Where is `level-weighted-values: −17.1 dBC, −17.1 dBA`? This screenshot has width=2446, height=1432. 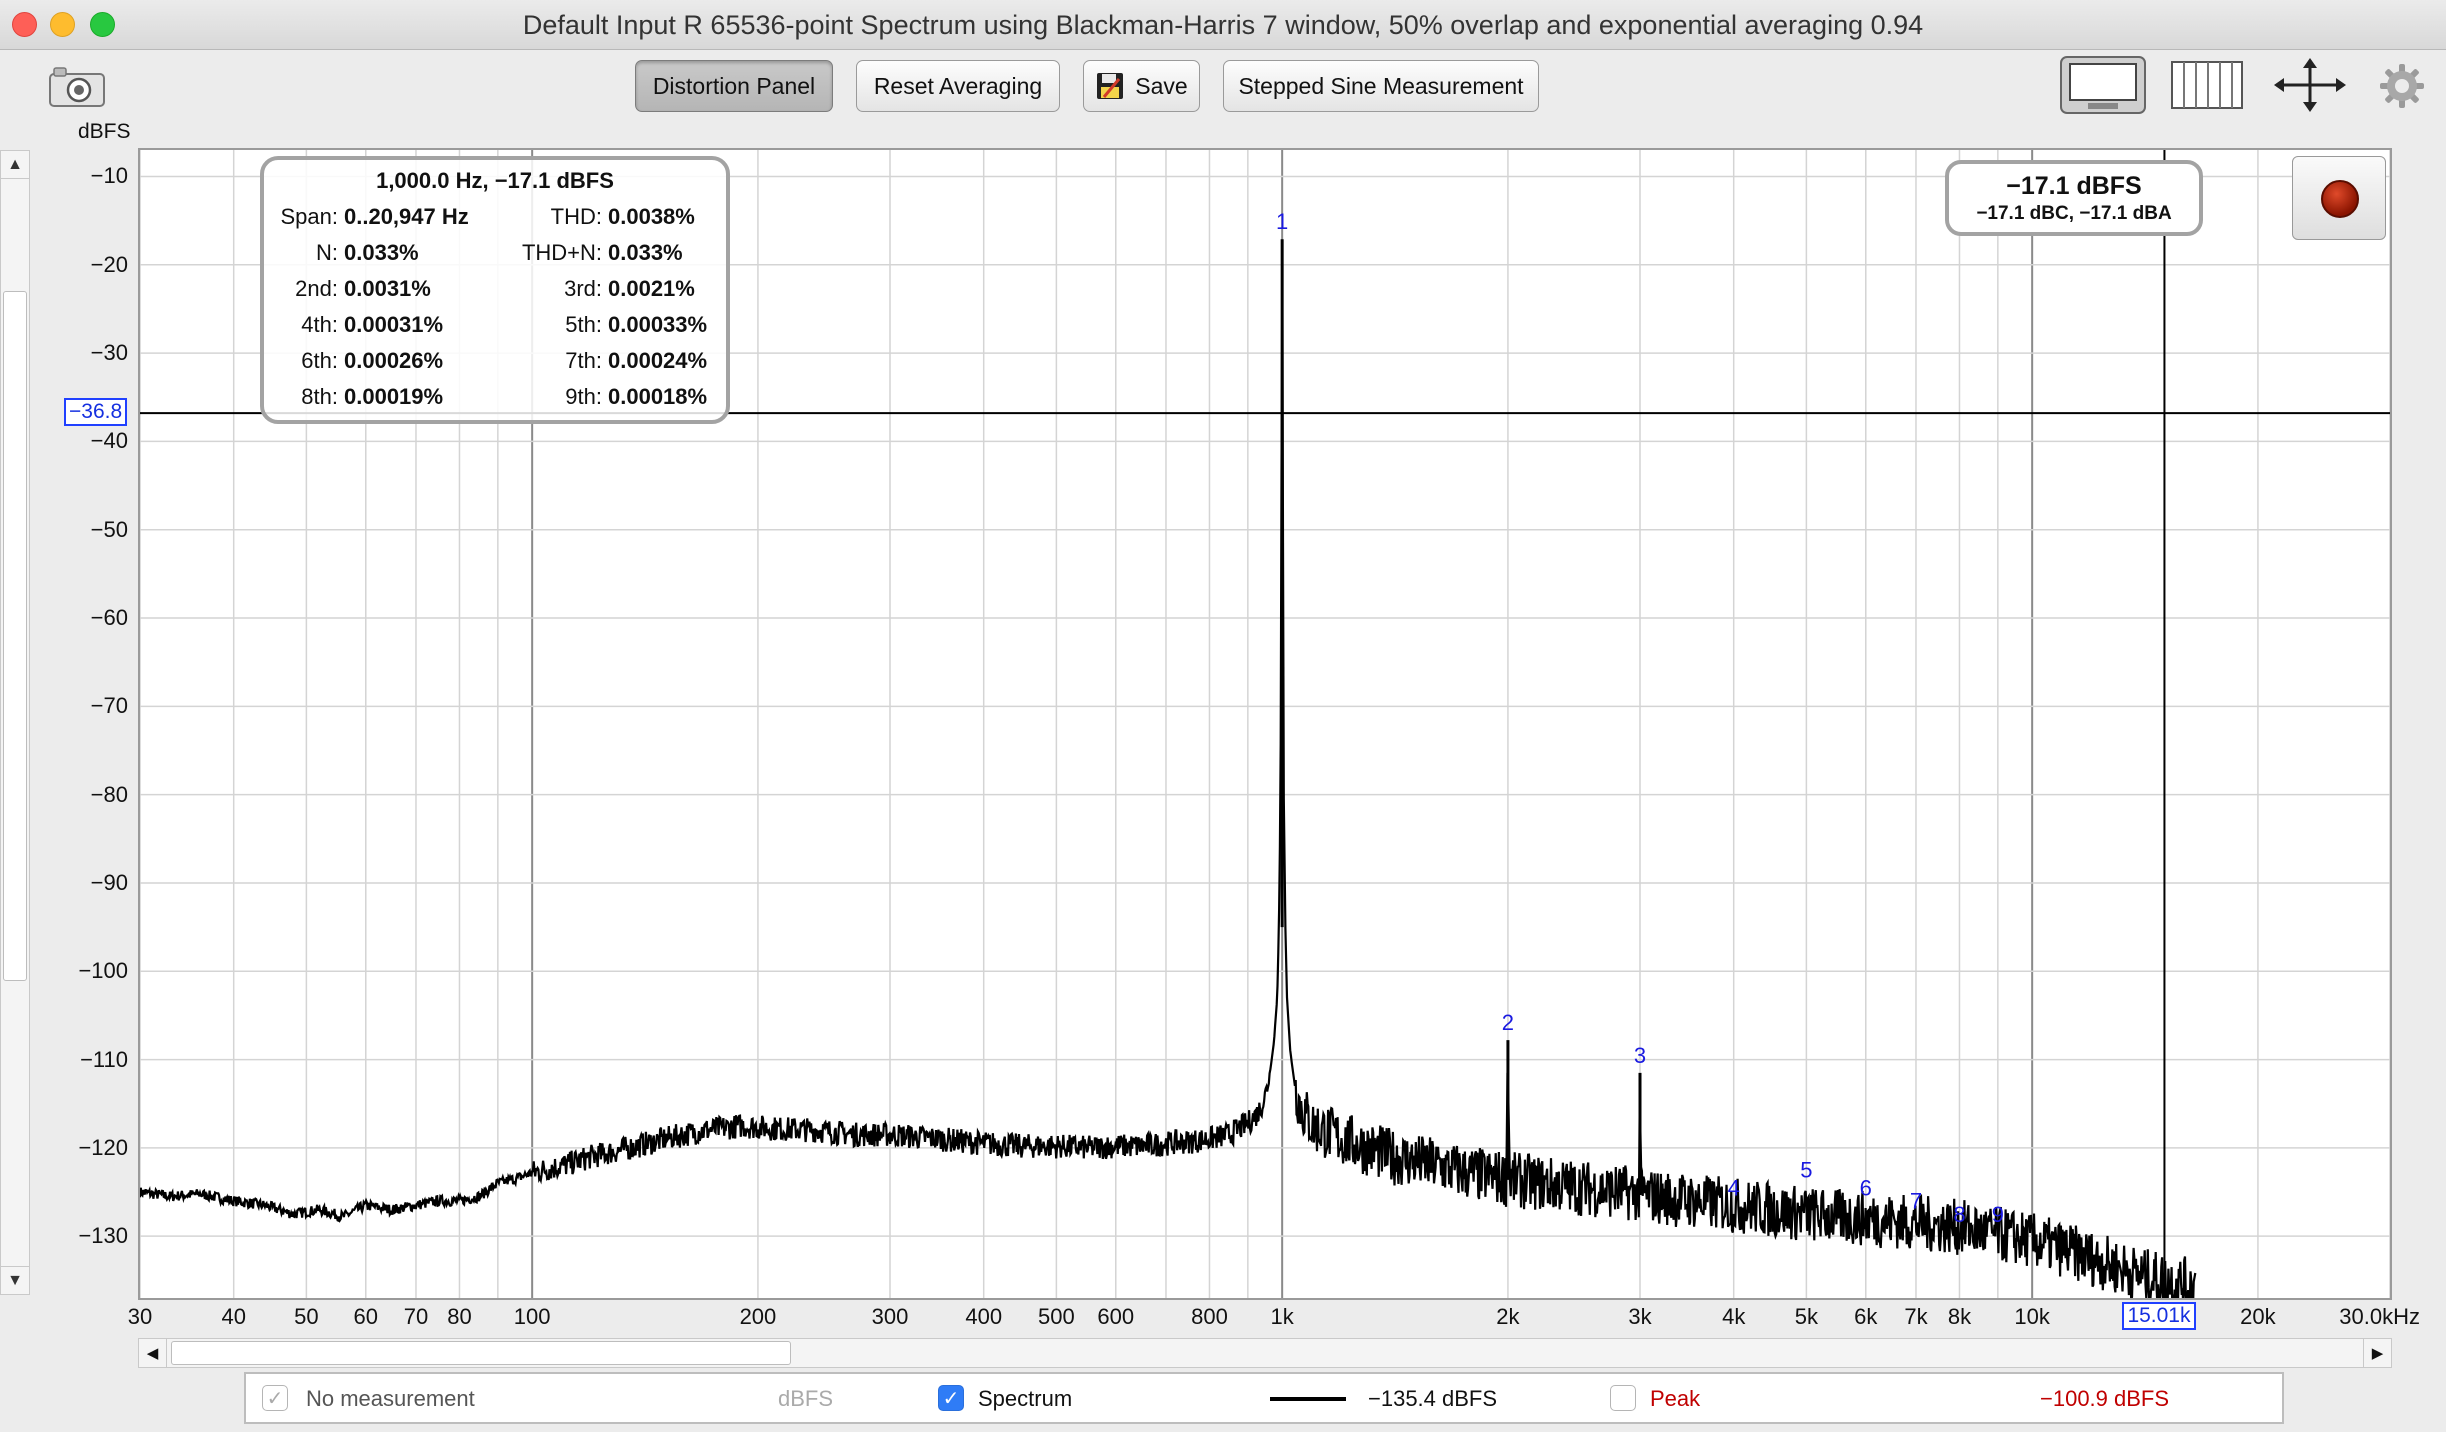
level-weighted-values: −17.1 dBC, −17.1 dBA is located at coordinates (2074, 213).